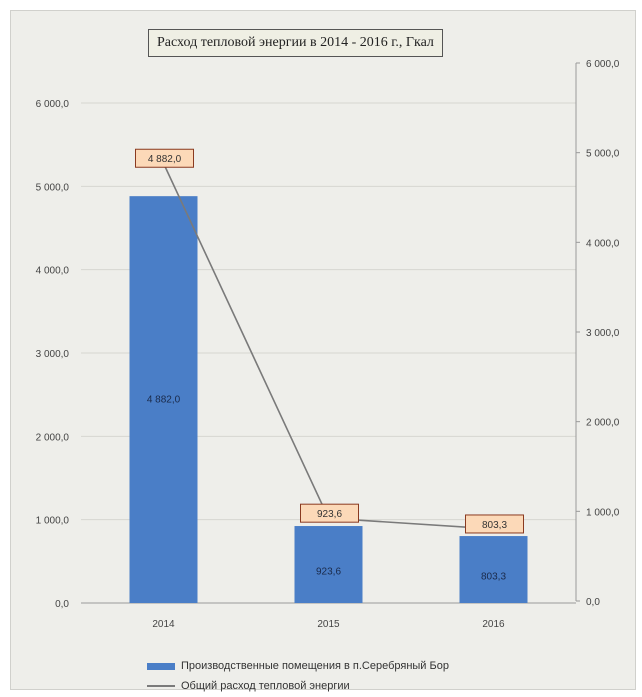 Image resolution: width=642 pixels, height=697 pixels. I want to click on left-tick-label: 1 000,0, so click(53, 521).